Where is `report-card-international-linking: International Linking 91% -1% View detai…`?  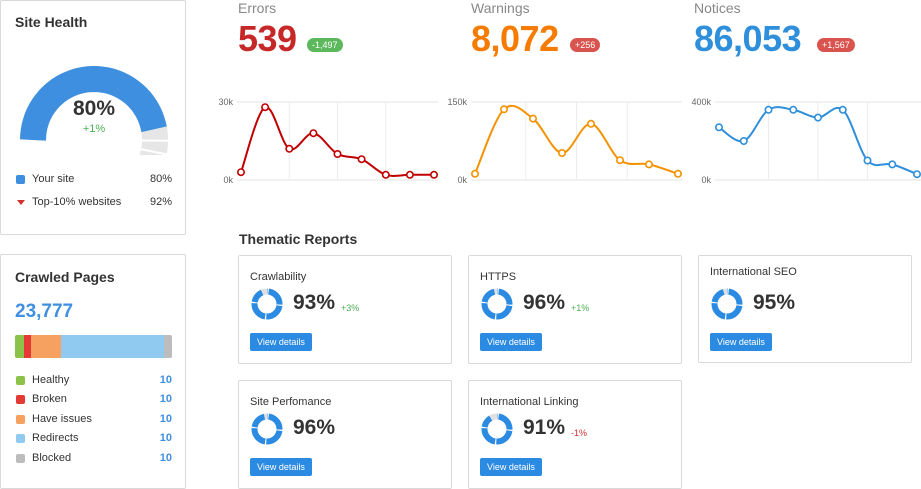
report-card-international-linking: International Linking 91% -1% View detai… is located at coordinates (575, 434).